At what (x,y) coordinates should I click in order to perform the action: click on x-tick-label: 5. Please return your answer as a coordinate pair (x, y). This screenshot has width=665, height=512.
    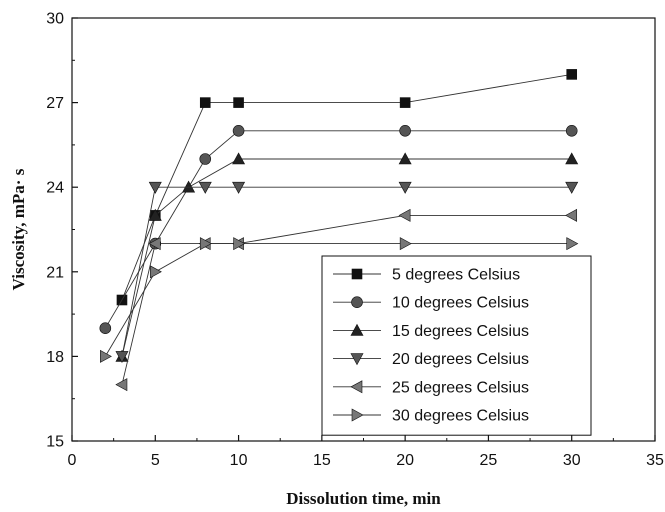
    Looking at the image, I should click on (155, 460).